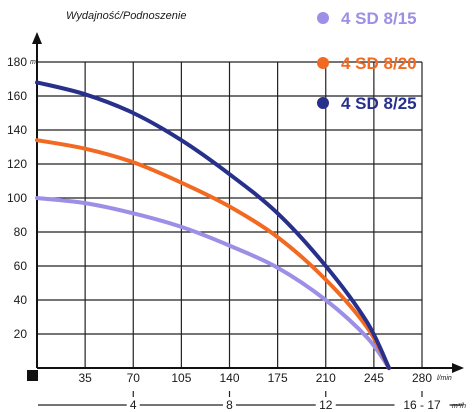 The image size is (474, 412). Describe the element at coordinates (37, 38) in the screenshot. I see `y-axis-arrow` at that location.